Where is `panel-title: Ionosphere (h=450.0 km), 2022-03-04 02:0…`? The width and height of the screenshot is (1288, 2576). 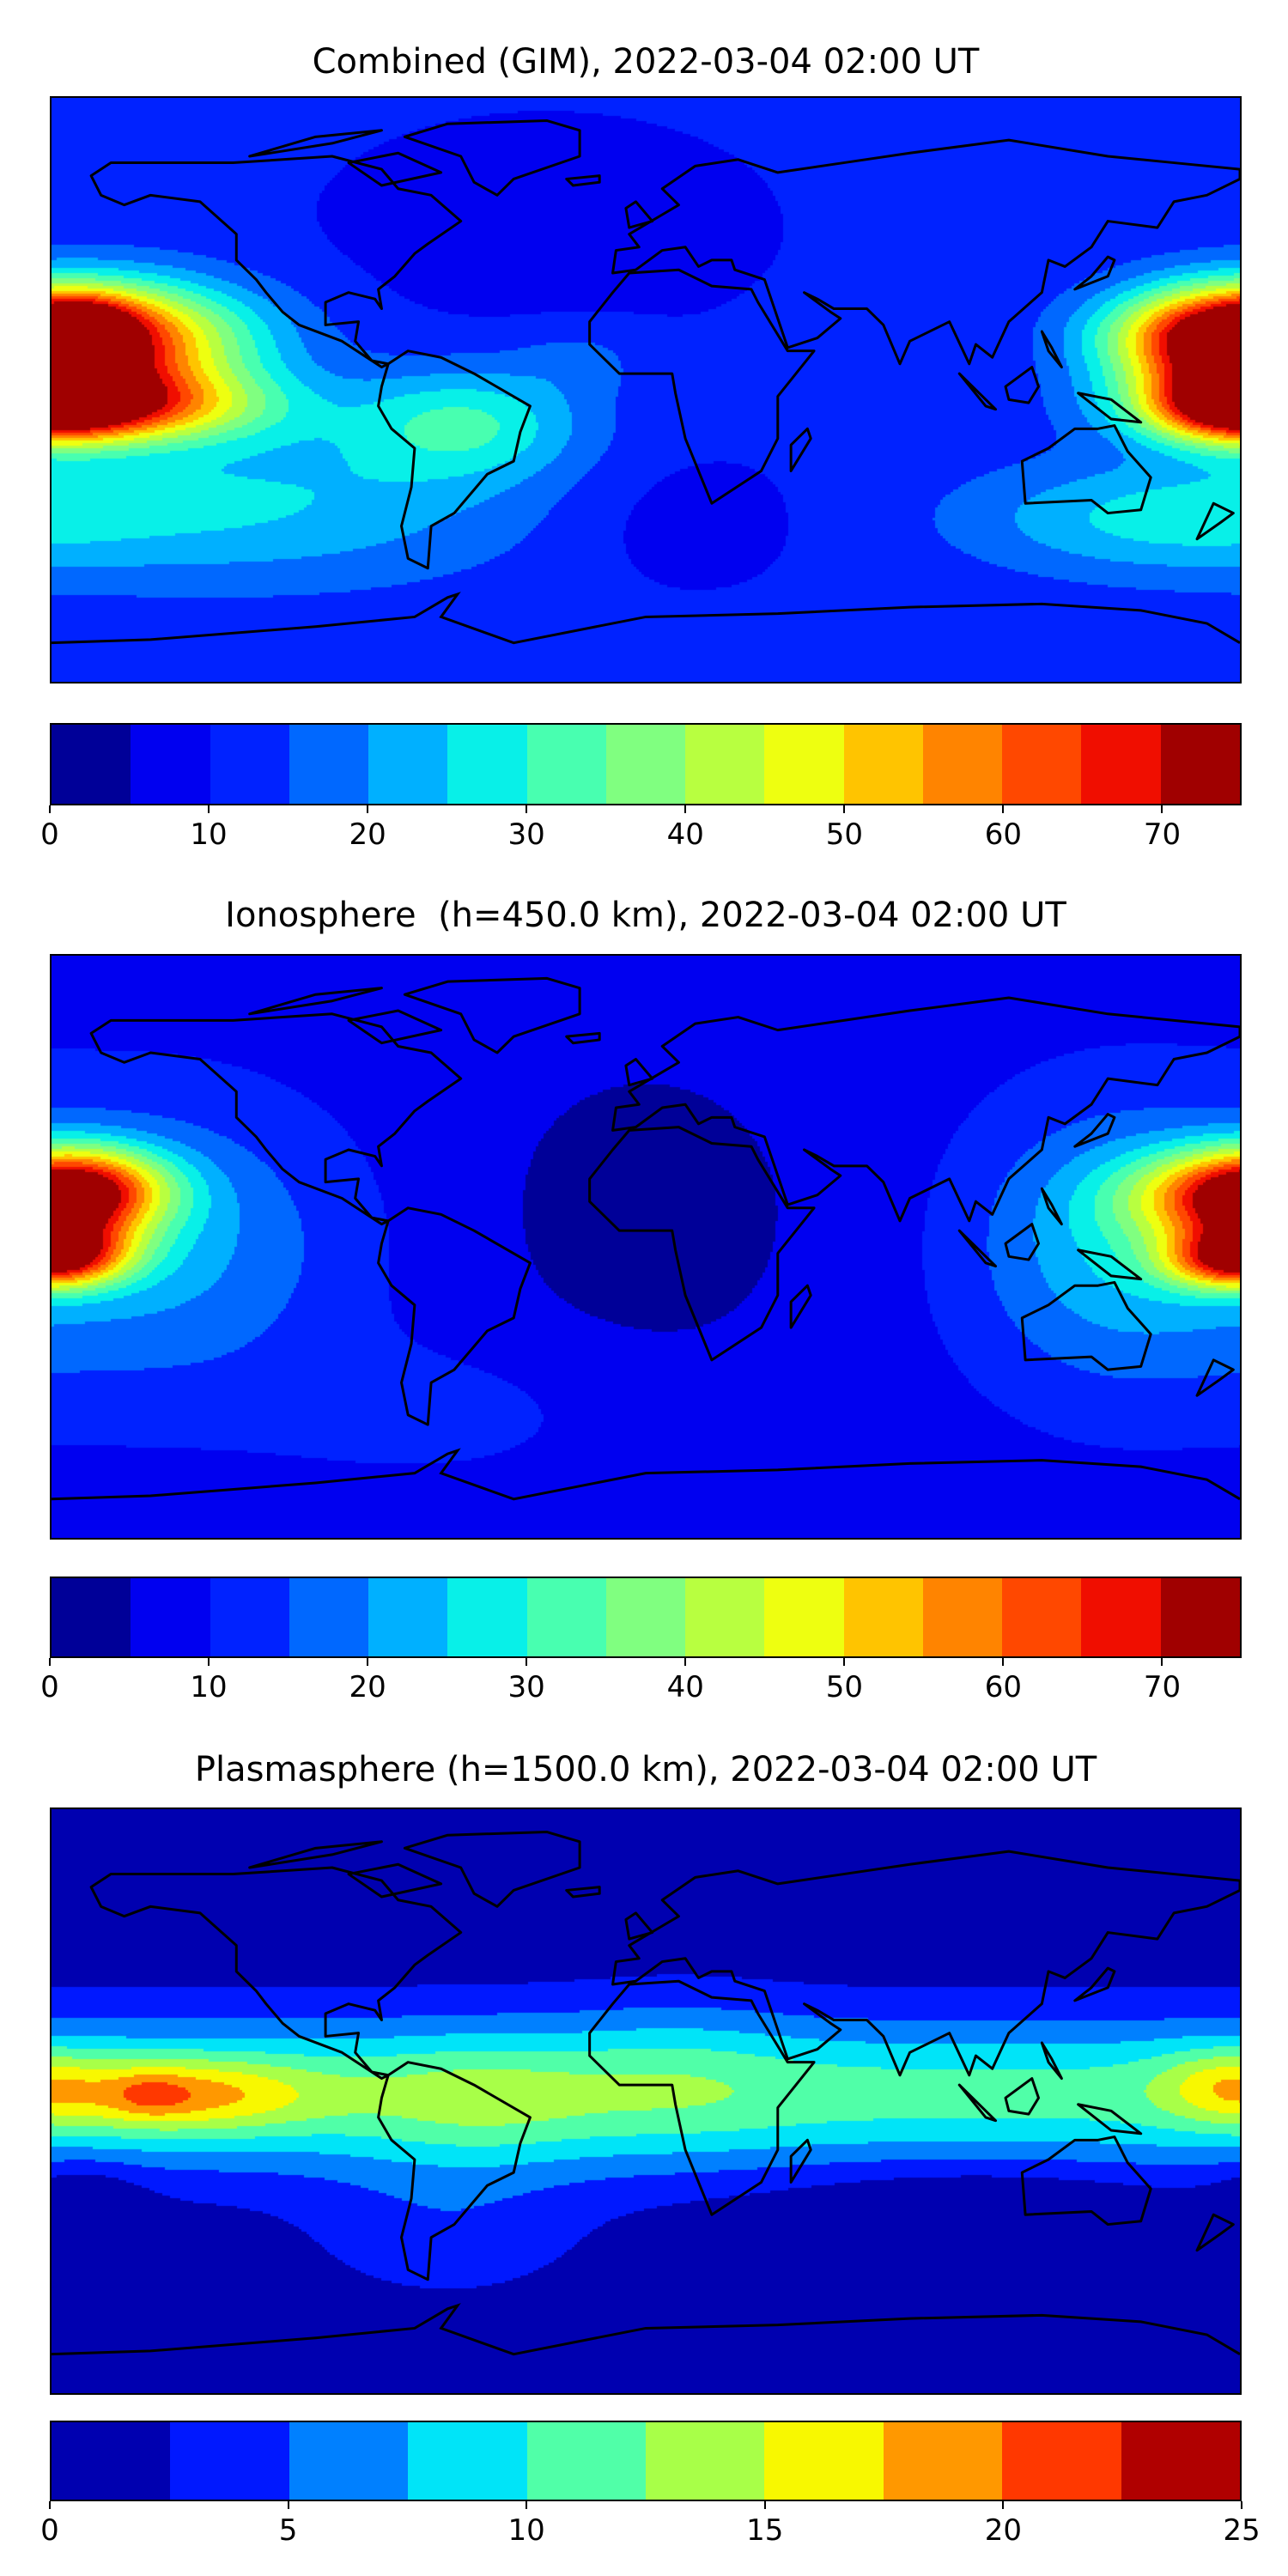 panel-title: Ionosphere (h=450.0 km), 2022-03-04 02:0… is located at coordinates (645, 915).